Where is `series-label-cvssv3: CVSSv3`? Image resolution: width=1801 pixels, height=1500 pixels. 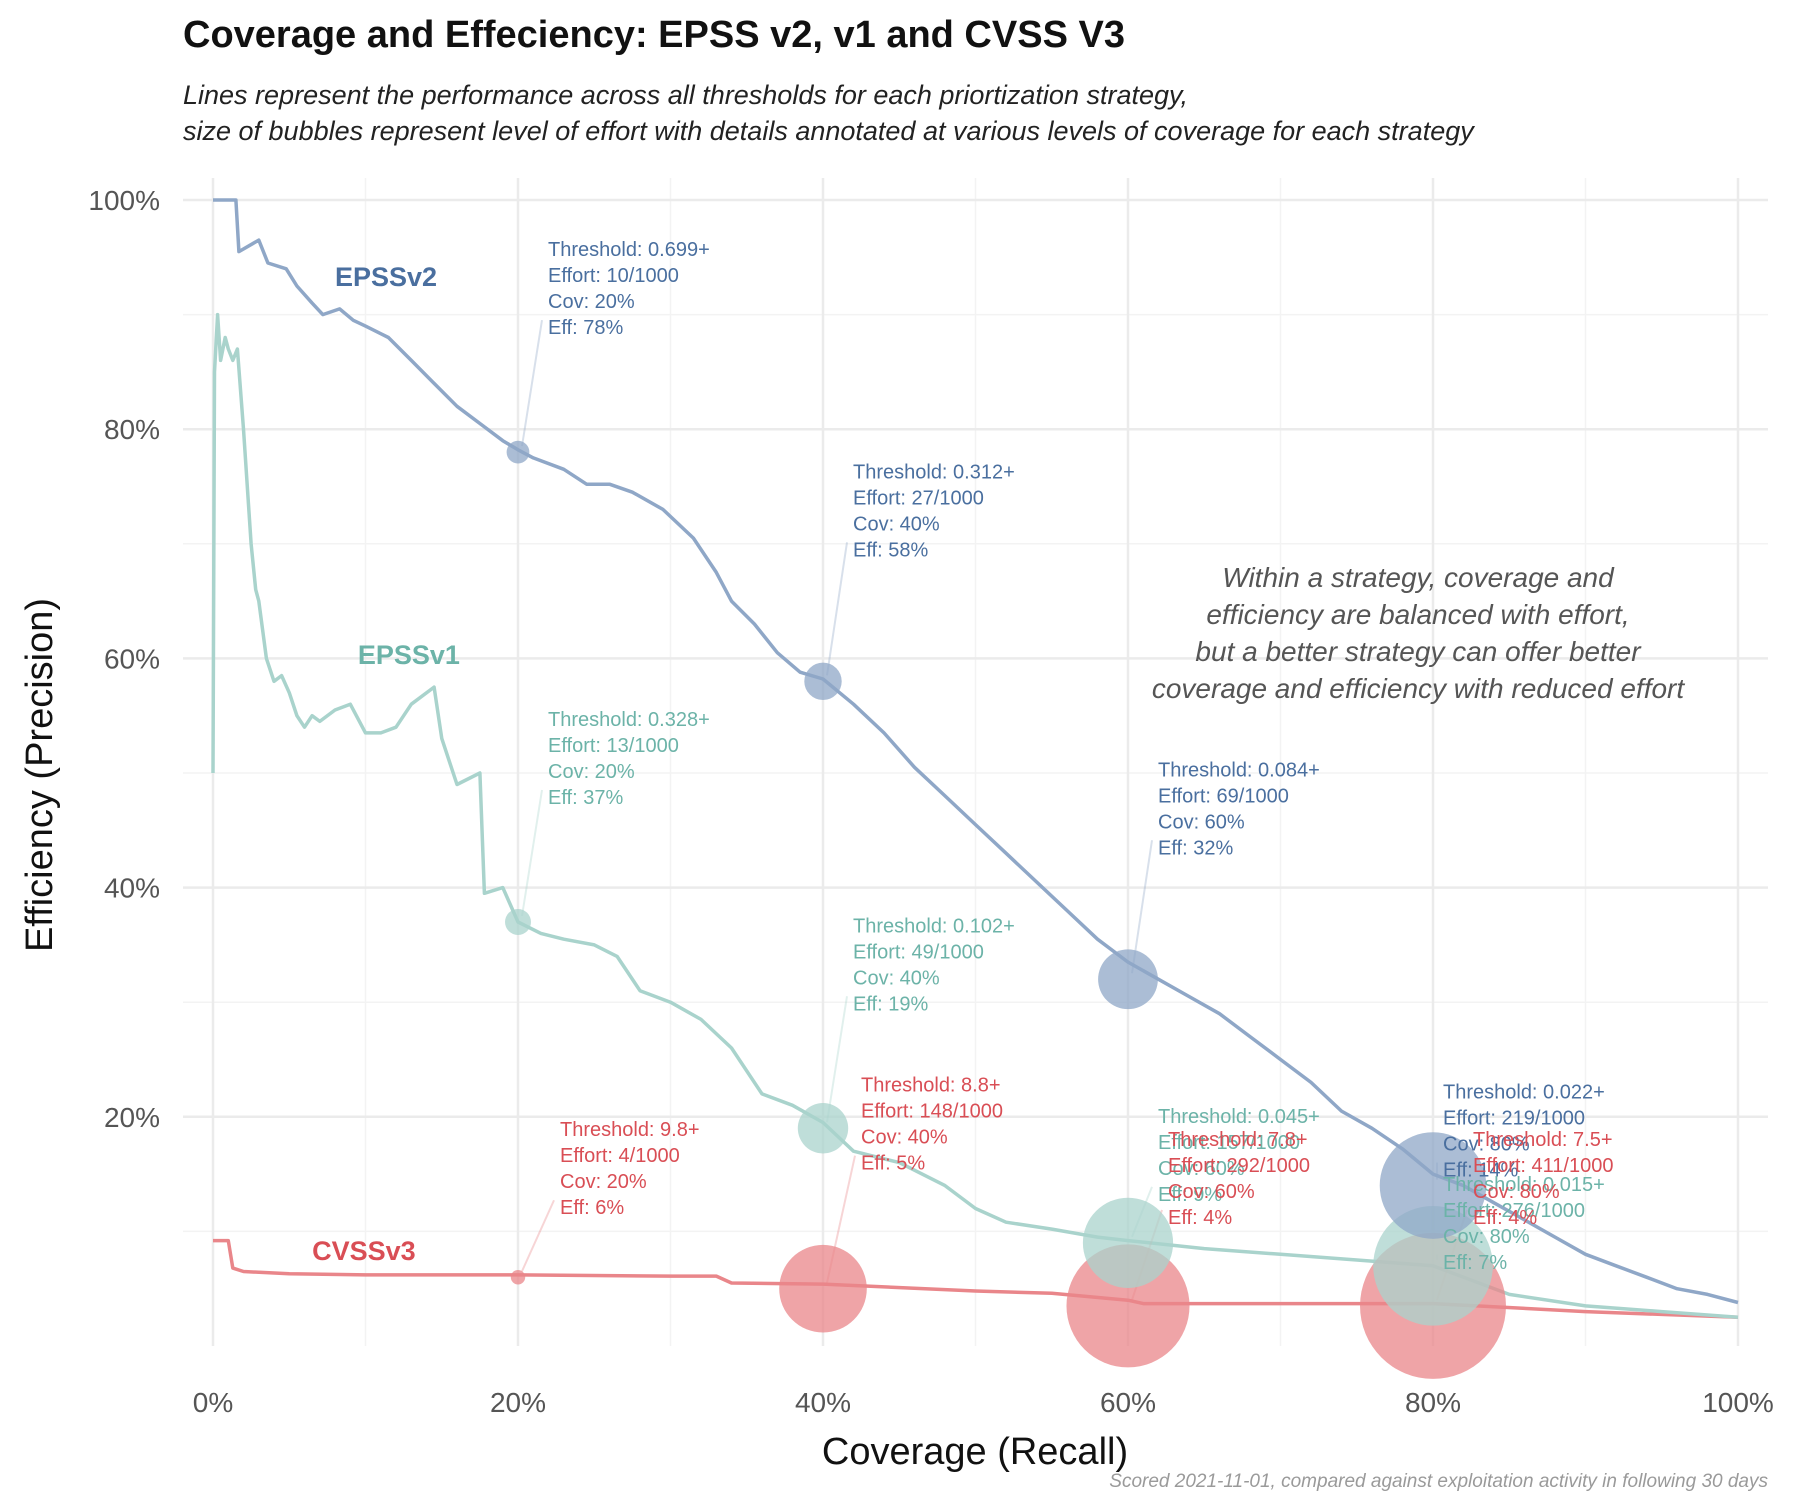
series-label-cvssv3: CVSSv3 is located at coordinates (364, 1251).